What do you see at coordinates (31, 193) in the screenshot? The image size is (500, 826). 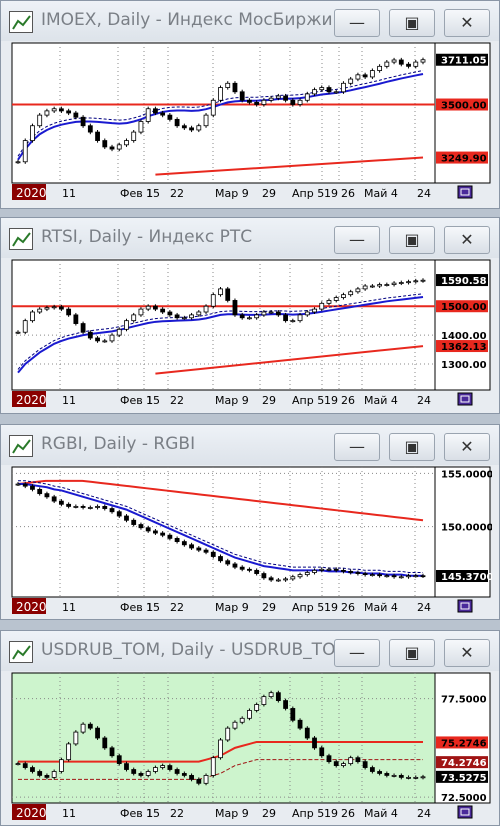 I see `year-label: 2020` at bounding box center [31, 193].